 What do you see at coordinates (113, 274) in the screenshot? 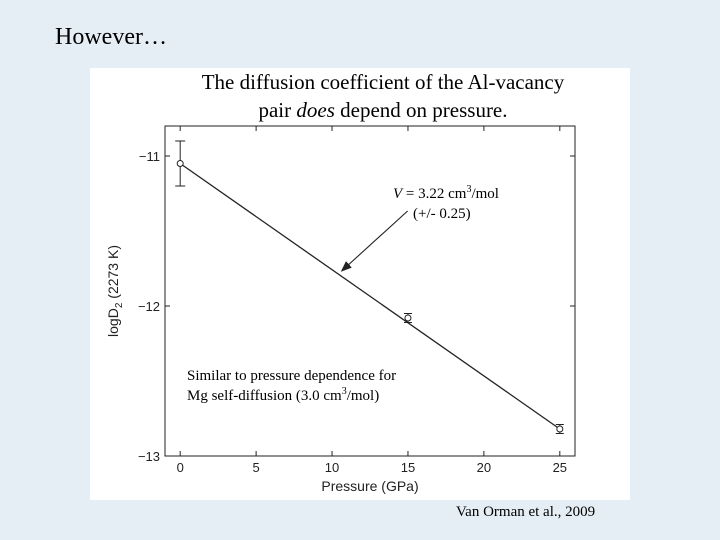
I see `y-axis-label-suffix: (2273 K)` at bounding box center [113, 274].